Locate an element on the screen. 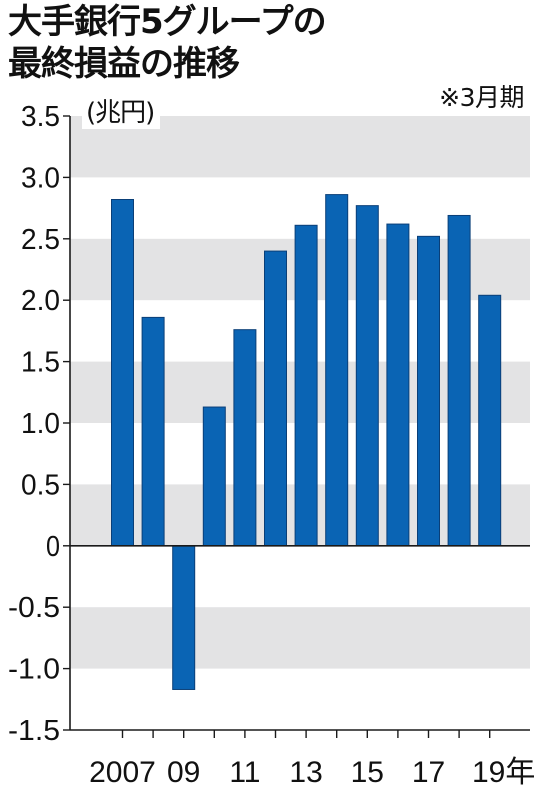 The image size is (542, 799). y-tick-label: -0.5 is located at coordinates (34, 608).